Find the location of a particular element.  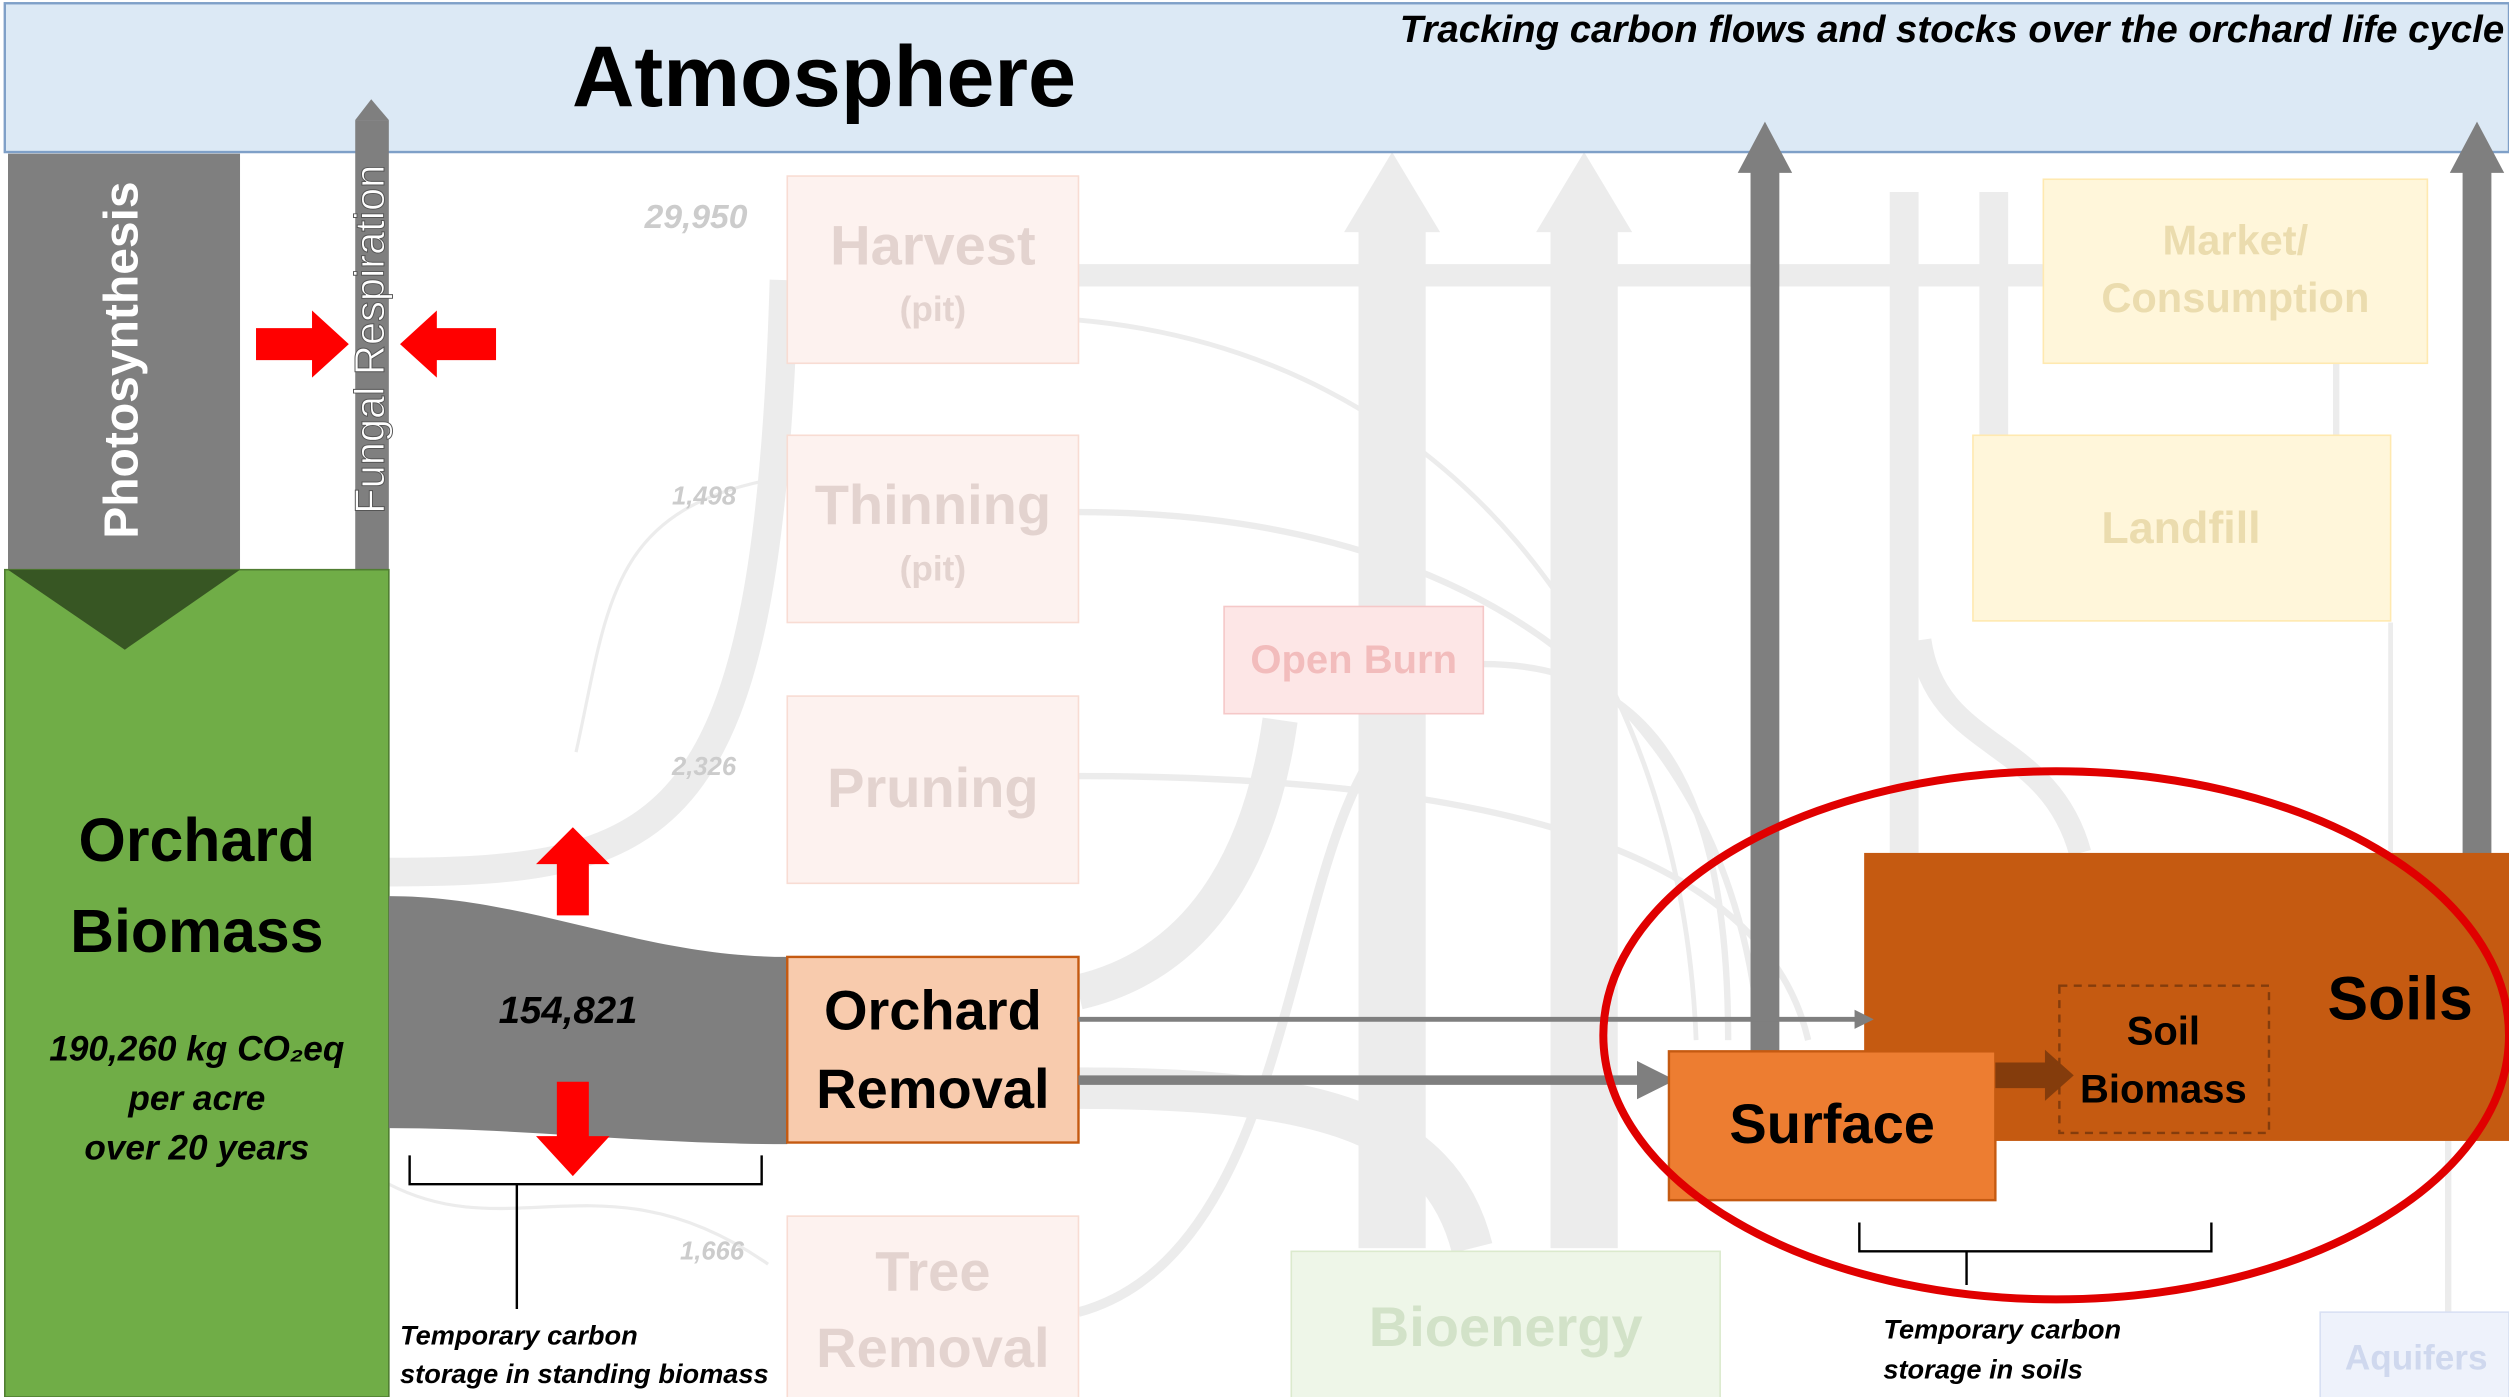

orchard-removal is located at coordinates (933, 1049).